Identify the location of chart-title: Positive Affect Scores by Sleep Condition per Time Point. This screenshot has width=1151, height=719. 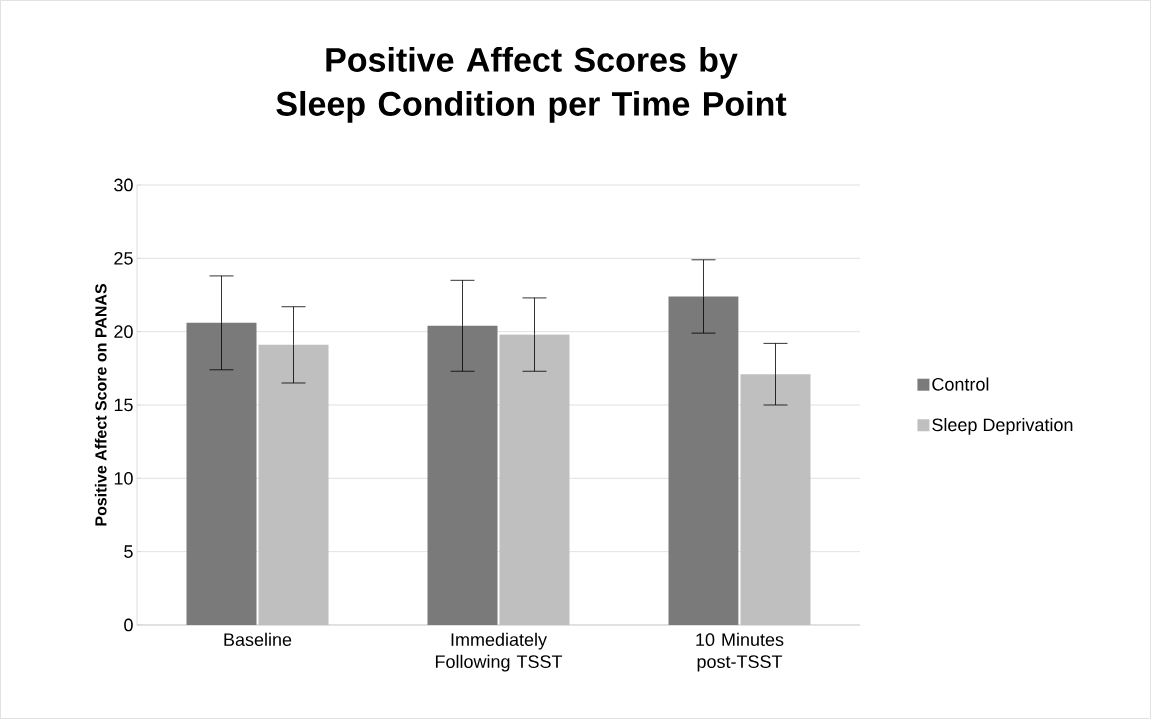
(531, 84).